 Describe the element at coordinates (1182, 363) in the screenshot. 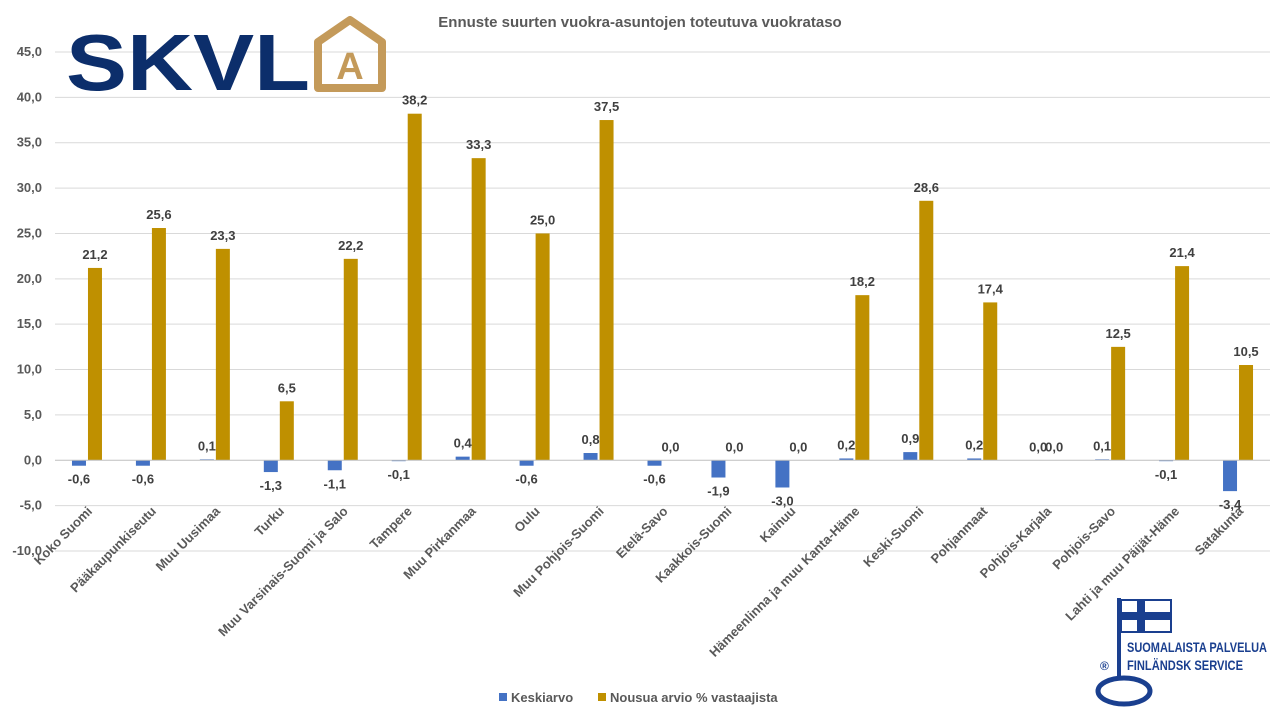

I see `bar-nousua-lahti-ja-muu-paijat-hame` at that location.